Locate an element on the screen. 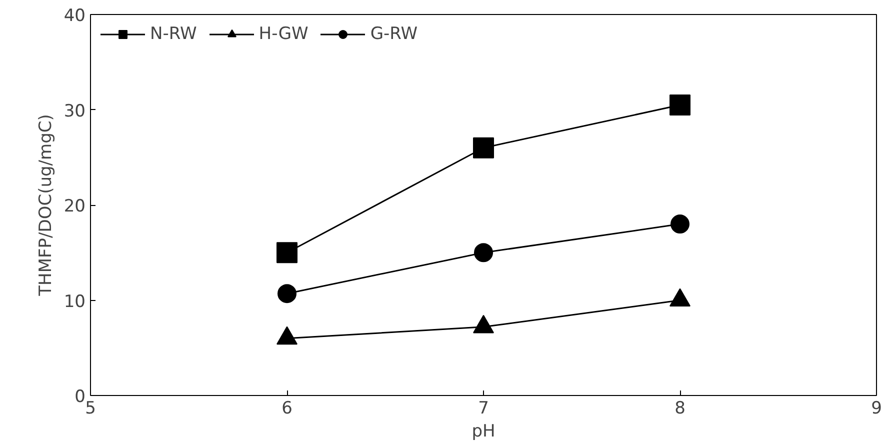 The height and width of the screenshot is (444, 888). y-tick-label: 0 is located at coordinates (80, 397).